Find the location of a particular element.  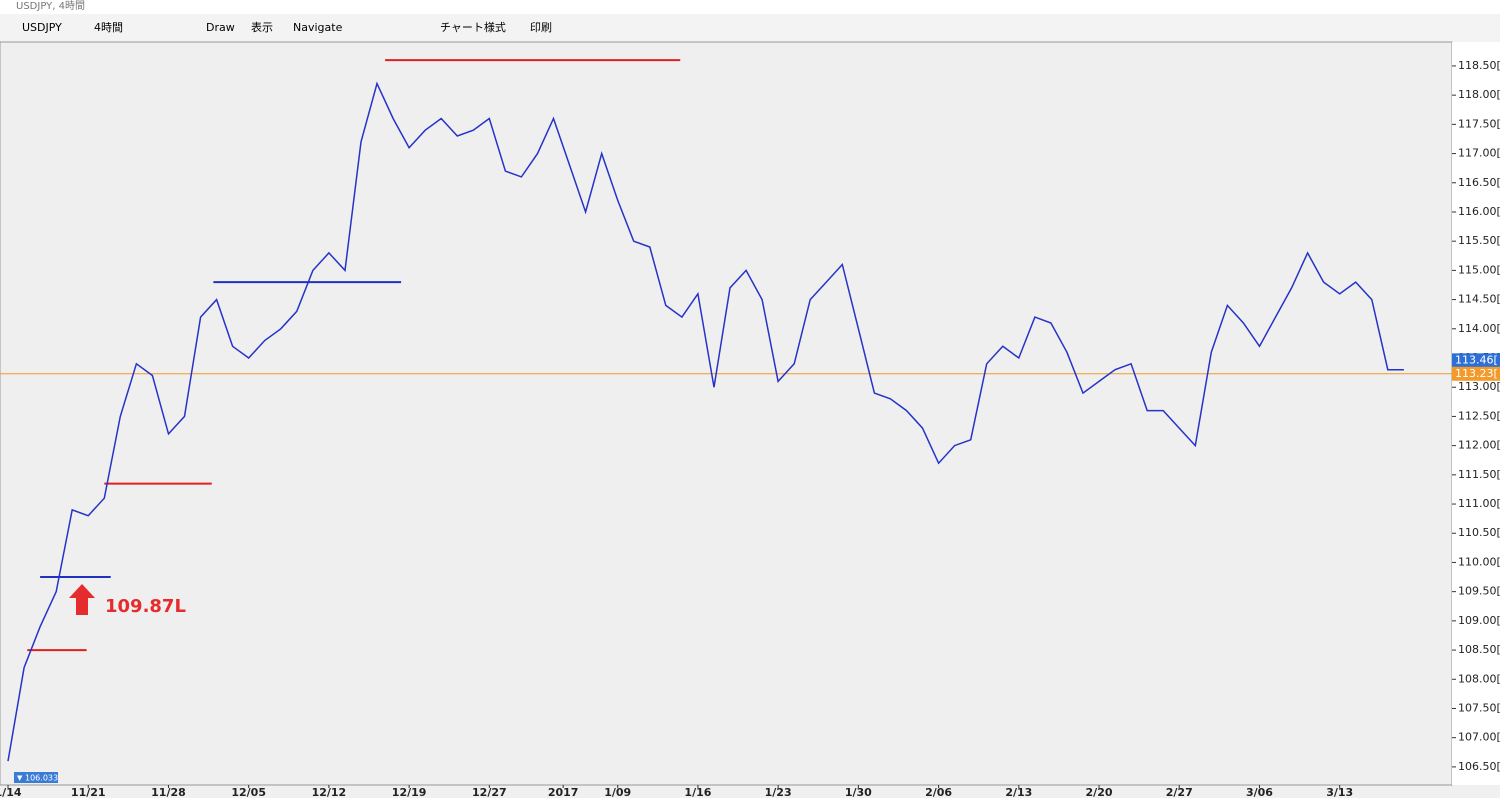

x-tick-label: 1/16 is located at coordinates (697, 792).